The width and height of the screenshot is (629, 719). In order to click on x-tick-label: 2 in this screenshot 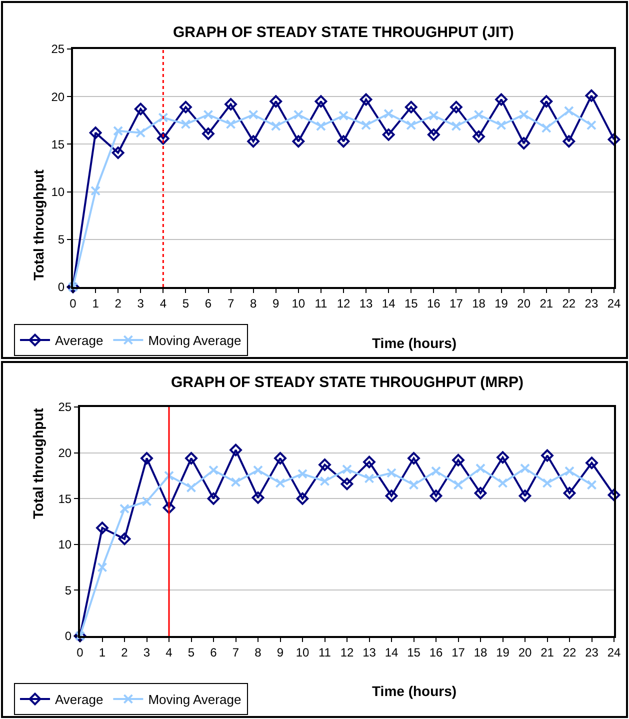, I will do `click(118, 303)`.